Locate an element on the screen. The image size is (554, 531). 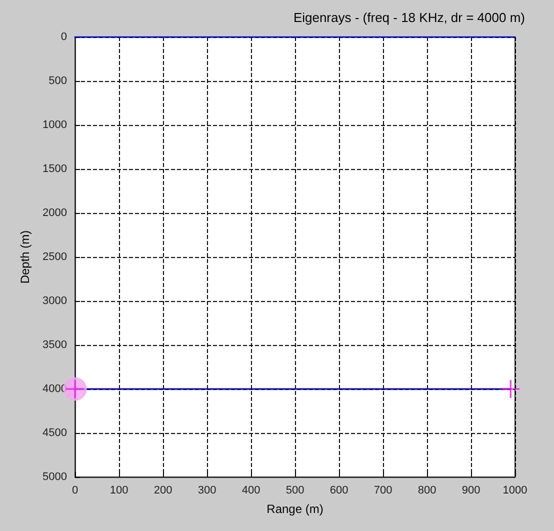
x-tick-label: 400 is located at coordinates (251, 490).